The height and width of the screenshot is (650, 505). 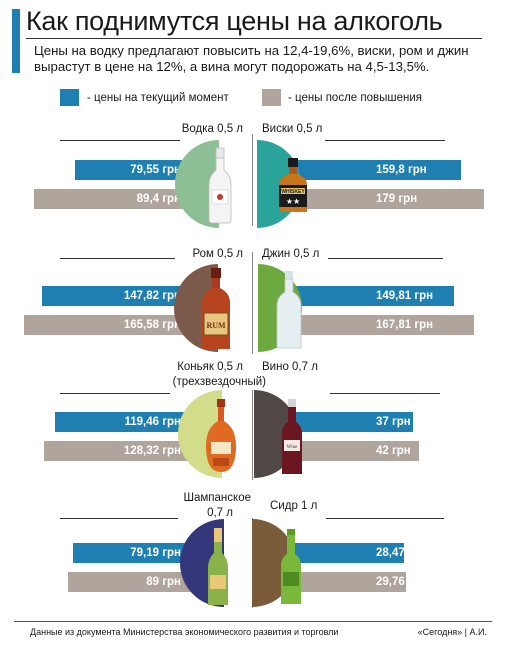 What do you see at coordinates (452, 632) in the screenshot?
I see `footer-credit: «Сегодня» | А.И.` at bounding box center [452, 632].